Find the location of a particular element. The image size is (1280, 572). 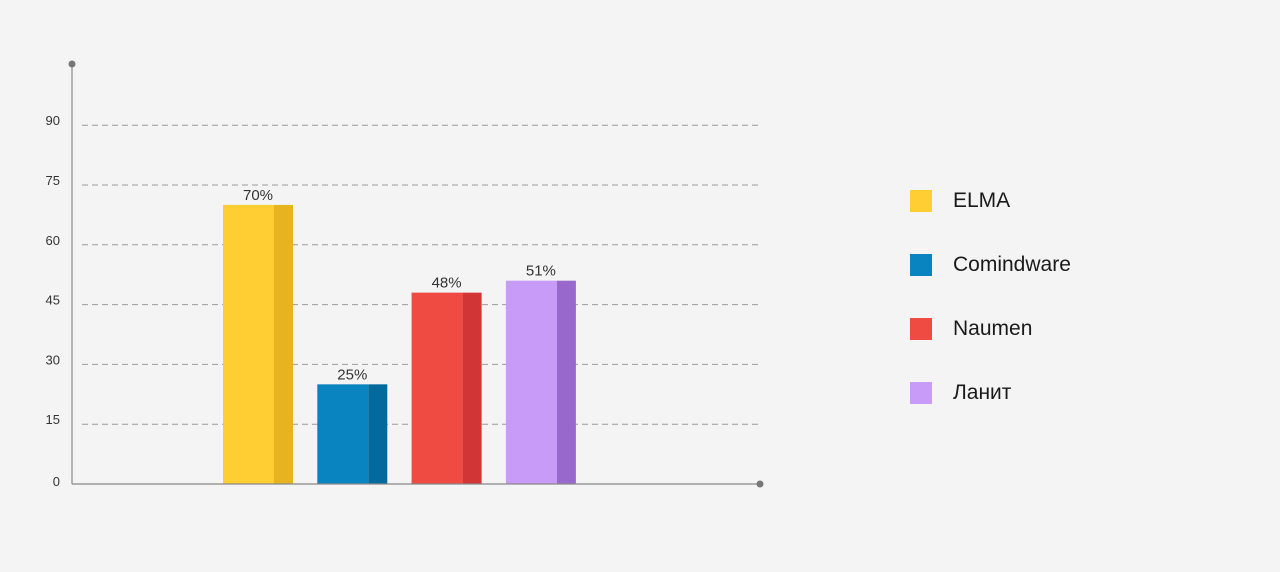

legend-label: Comindware is located at coordinates (1012, 264).